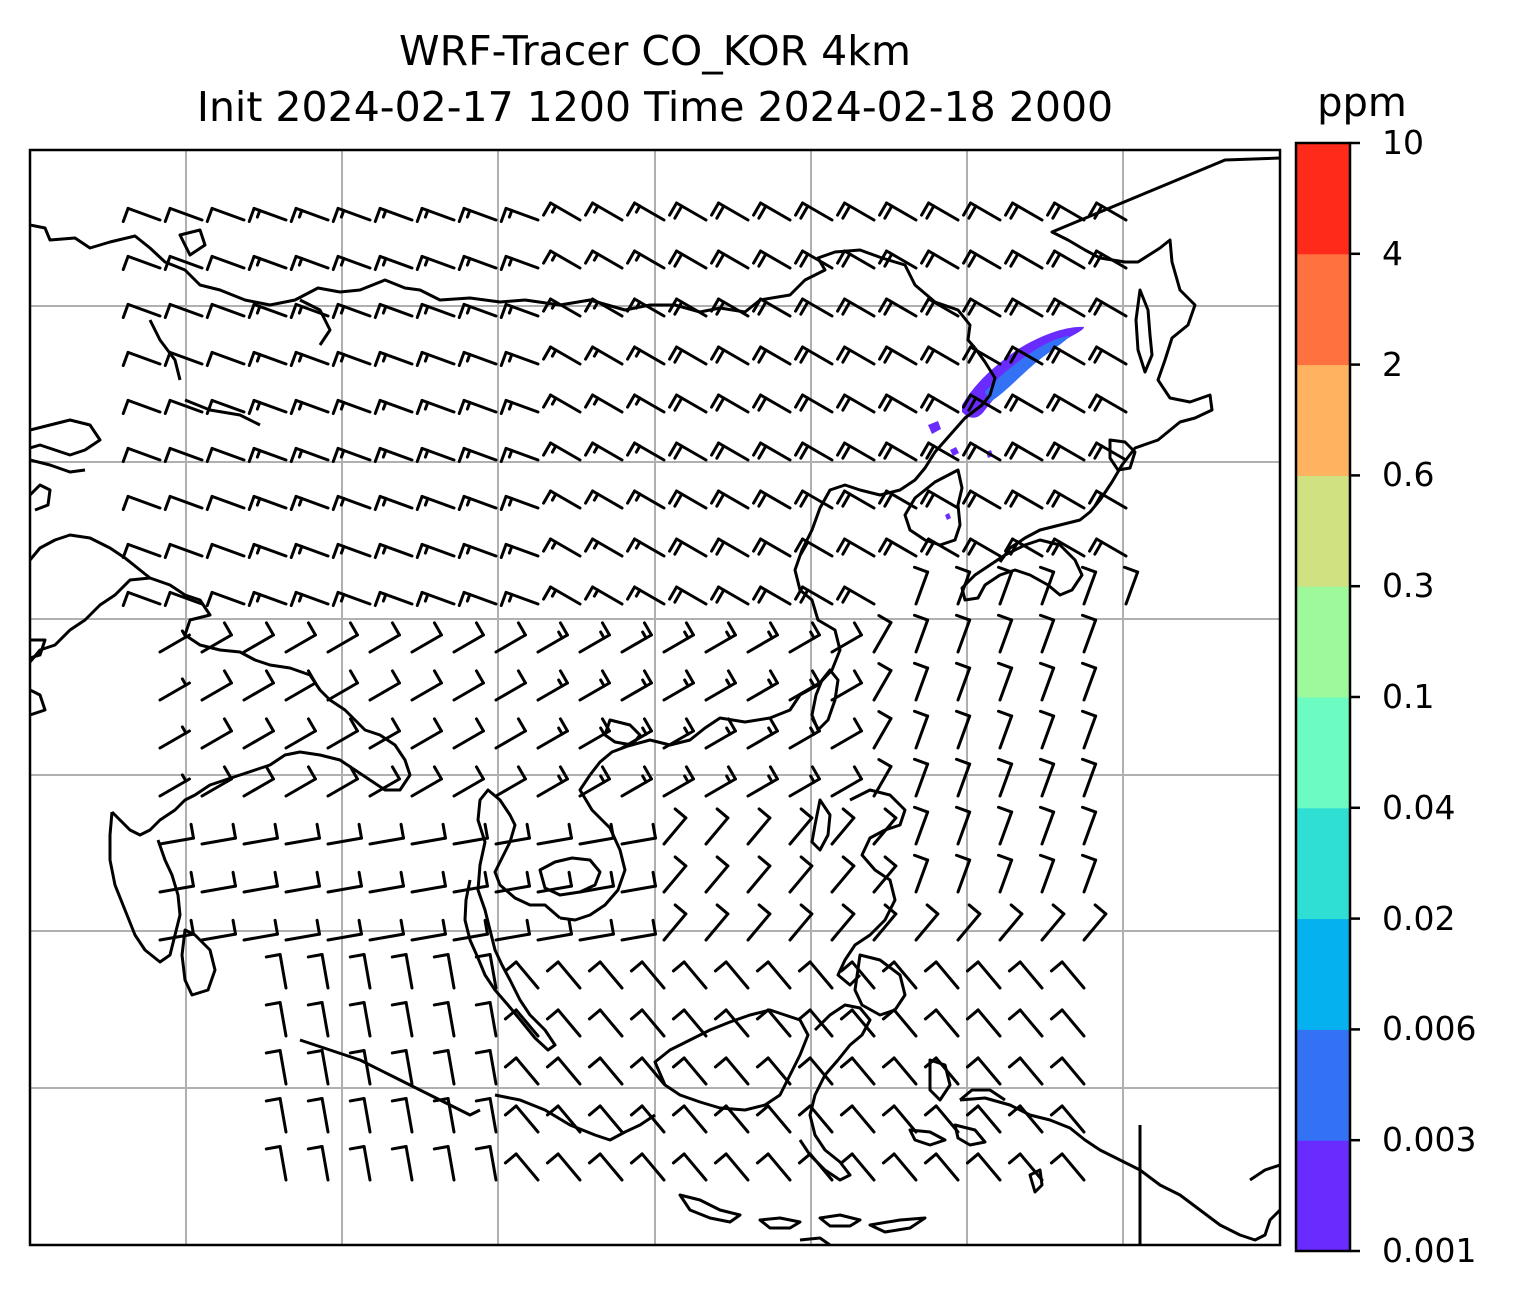  Describe the element at coordinates (1429, 1250) in the screenshot. I see `colorbar-tick-label: 0.001` at that location.